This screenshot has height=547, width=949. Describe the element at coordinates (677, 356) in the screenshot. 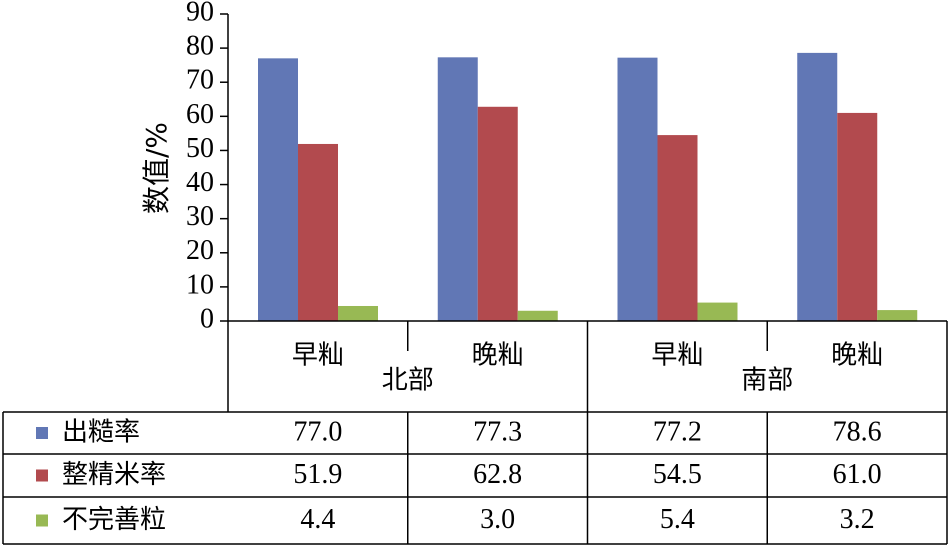

I see `category-label-2: 早籼` at that location.